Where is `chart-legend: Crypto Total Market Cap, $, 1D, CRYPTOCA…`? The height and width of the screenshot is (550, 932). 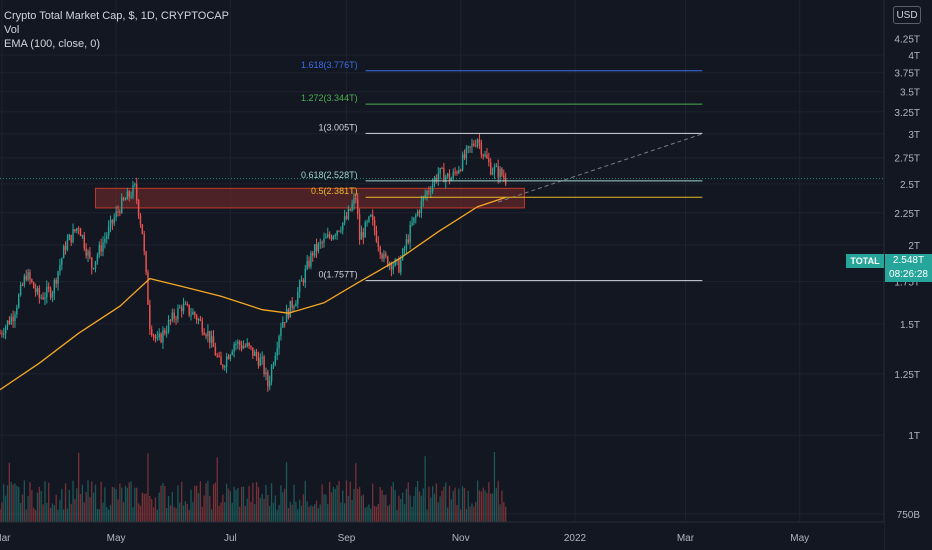 chart-legend: Crypto Total Market Cap, $, 1D, CRYPTOCA… is located at coordinates (116, 30).